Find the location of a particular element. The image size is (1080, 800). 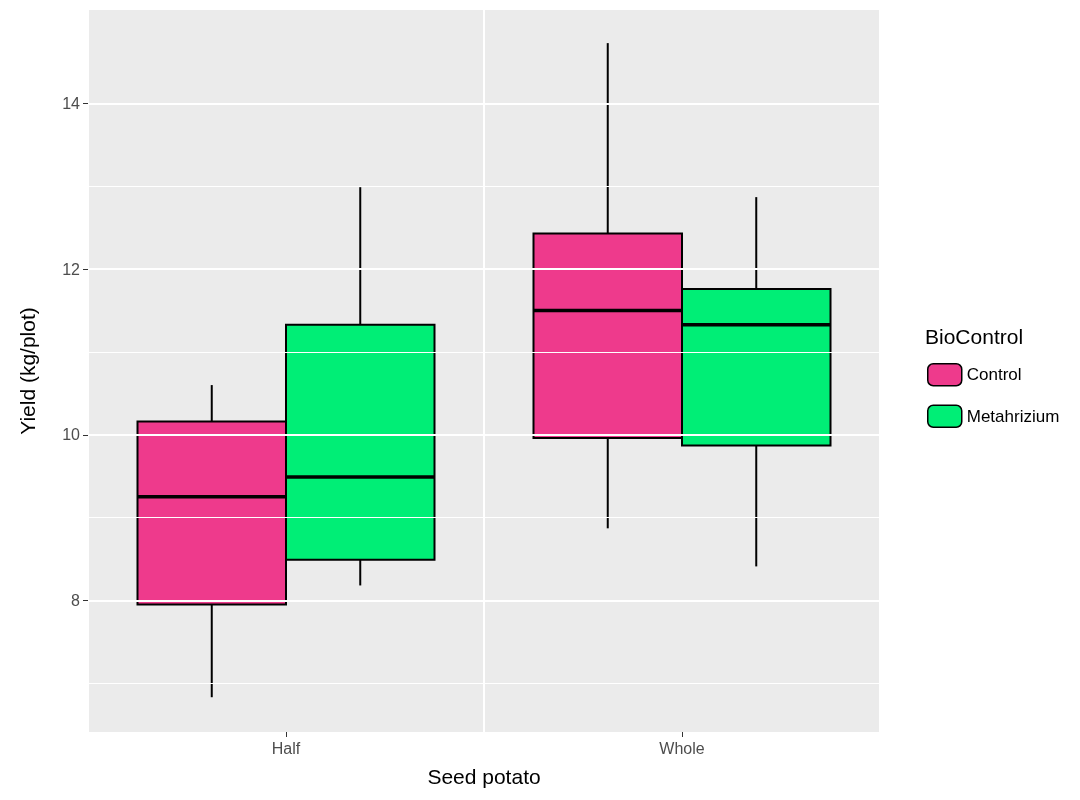

x-tick-label: Half is located at coordinates (286, 748).